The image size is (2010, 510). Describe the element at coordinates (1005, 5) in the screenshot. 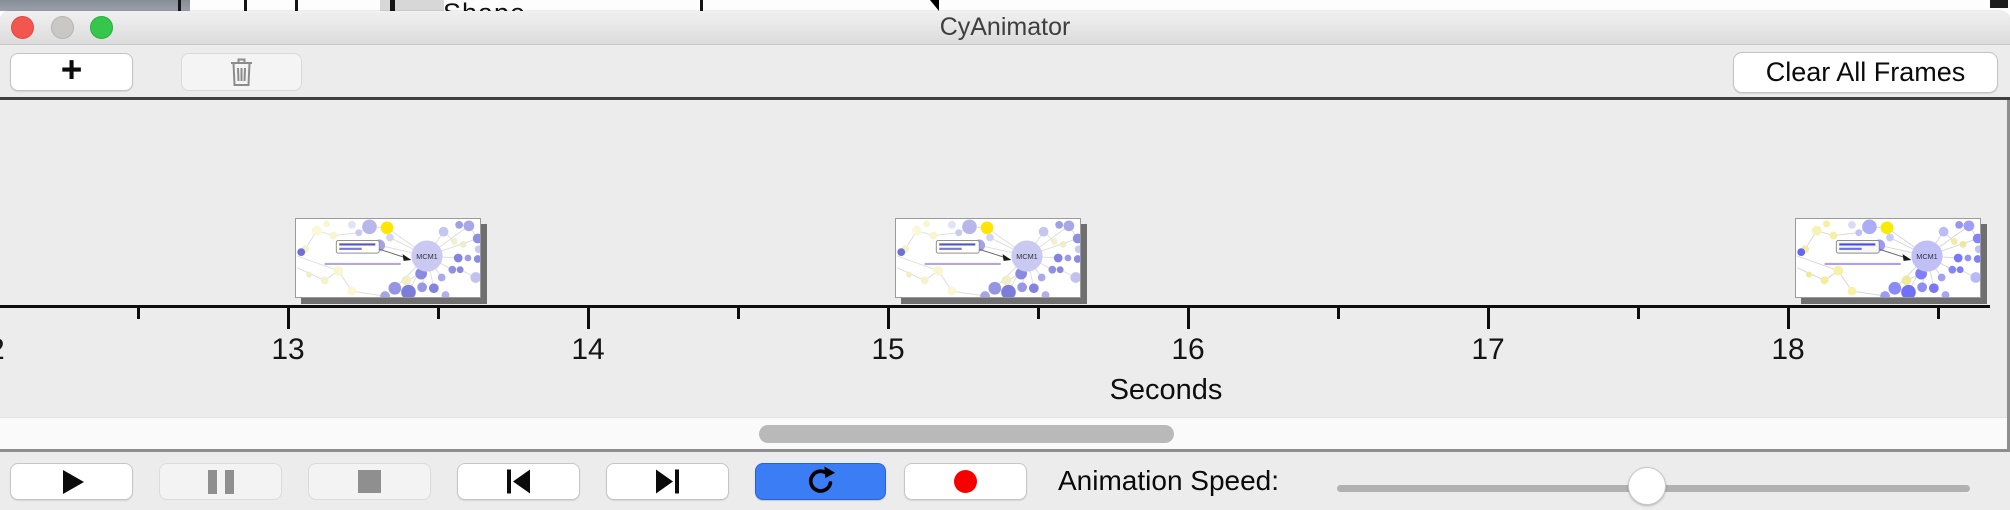

I see `background-window-strip: Shape` at that location.